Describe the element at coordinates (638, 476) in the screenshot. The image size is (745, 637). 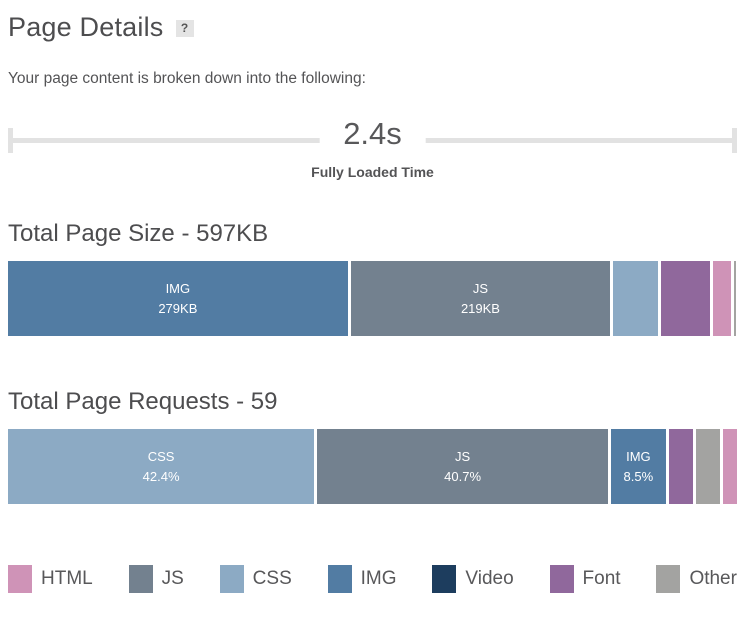
I see `segment-value-label: 8.5%` at that location.